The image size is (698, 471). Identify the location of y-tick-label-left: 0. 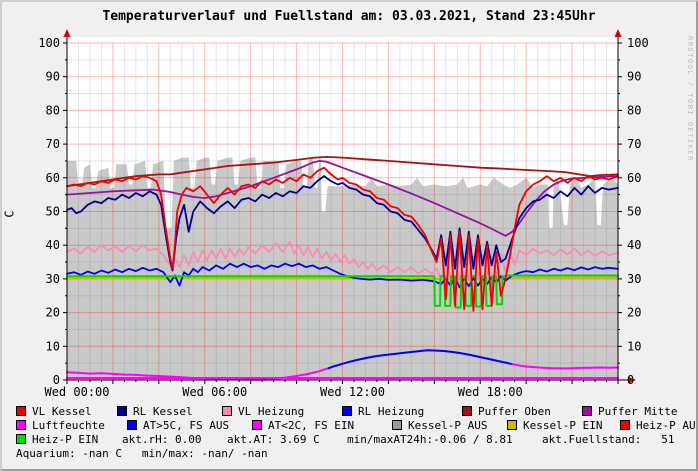
(56, 380).